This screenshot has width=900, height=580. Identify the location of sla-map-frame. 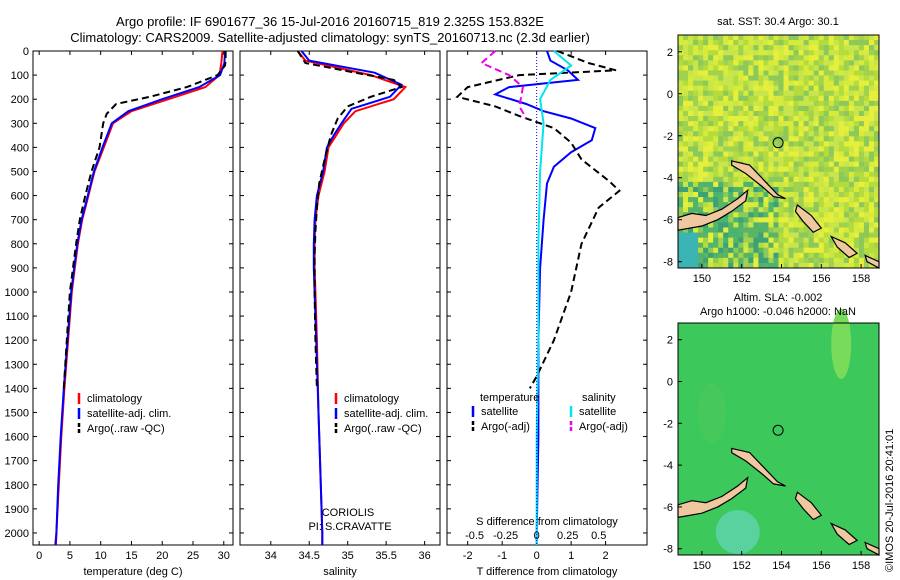
(778, 439).